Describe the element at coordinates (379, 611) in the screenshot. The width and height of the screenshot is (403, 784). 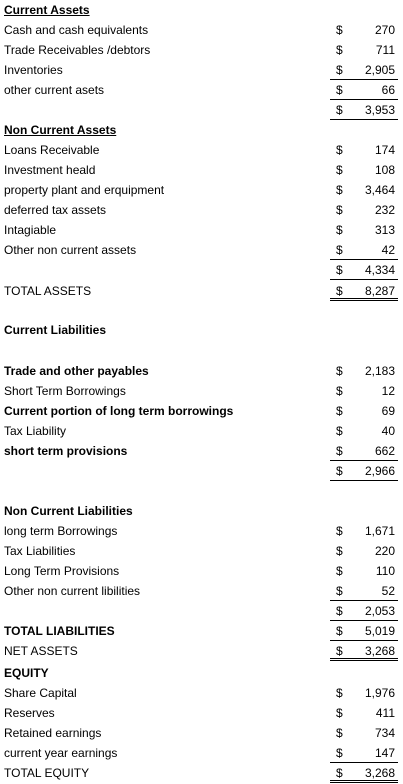
I see `subtotal-value: 2,053` at that location.